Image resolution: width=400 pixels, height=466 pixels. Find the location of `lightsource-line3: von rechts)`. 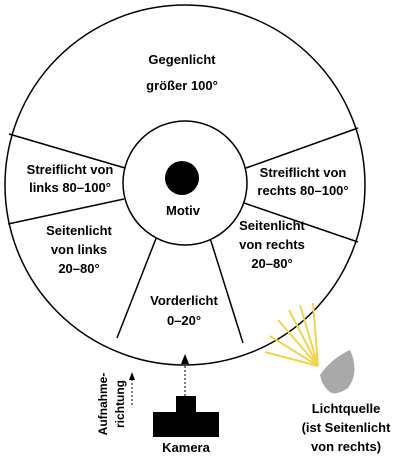

lightsource-line3: von rechts) is located at coordinates (346, 446).